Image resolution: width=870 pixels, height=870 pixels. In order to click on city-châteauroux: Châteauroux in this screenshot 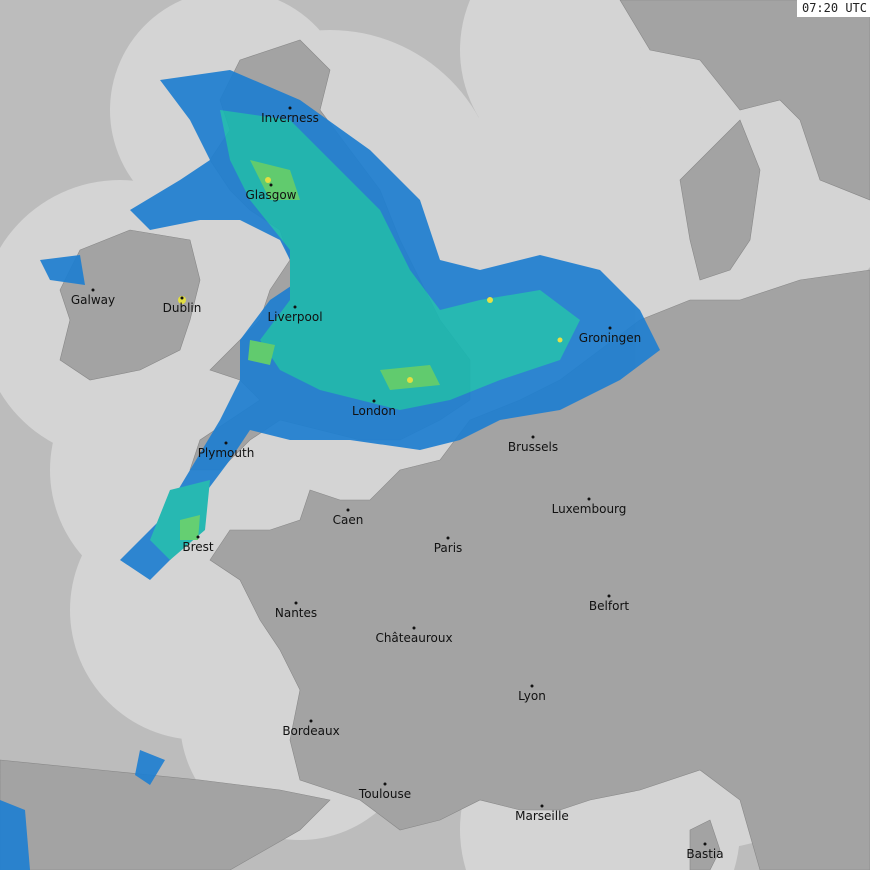, I will do `click(414, 635)`.